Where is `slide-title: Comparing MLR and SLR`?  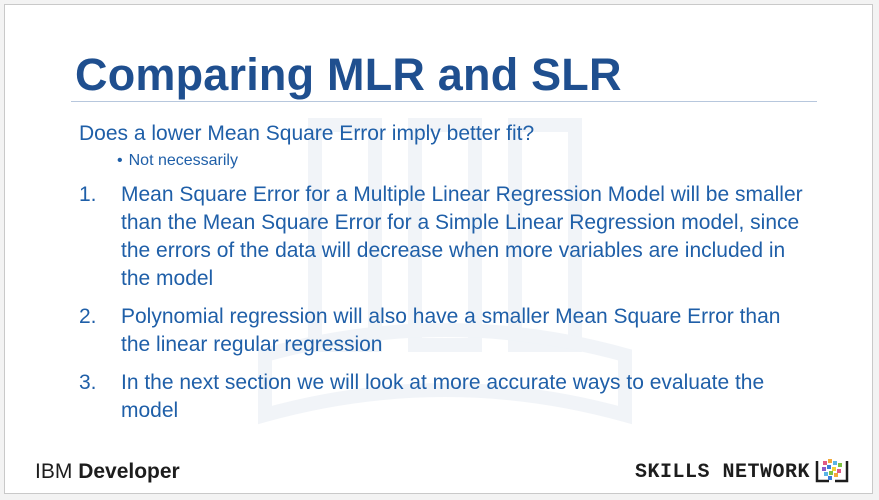 slide-title: Comparing MLR and SLR is located at coordinates (348, 74).